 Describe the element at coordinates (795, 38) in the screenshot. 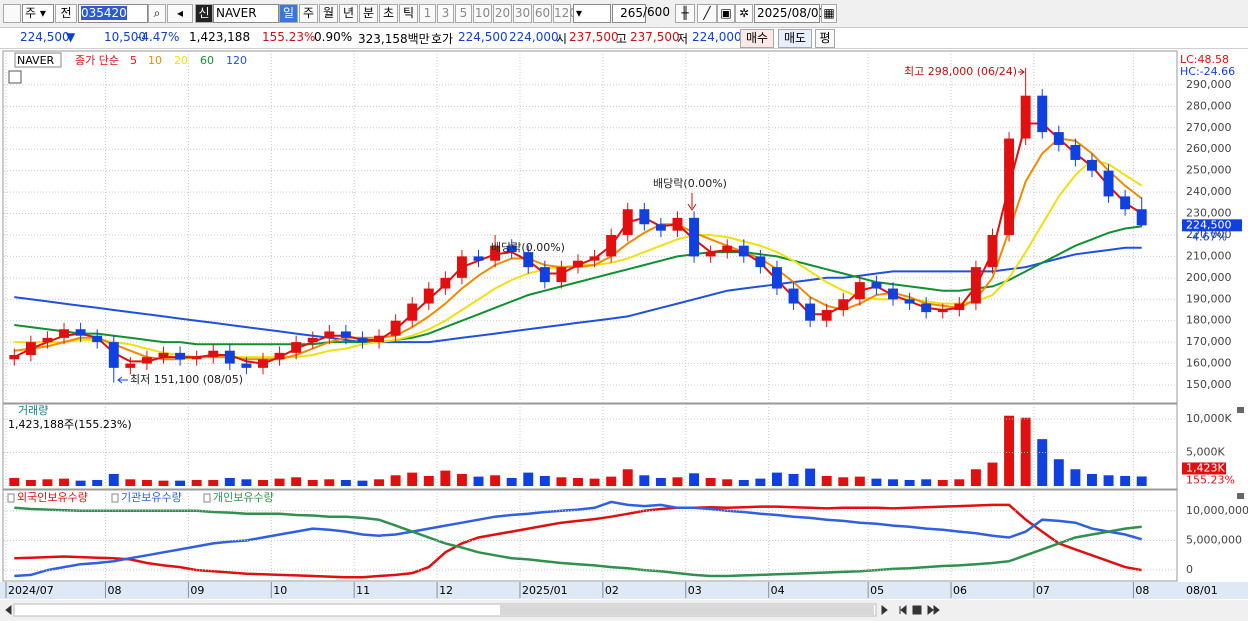

I see `sell-button: 매도` at that location.